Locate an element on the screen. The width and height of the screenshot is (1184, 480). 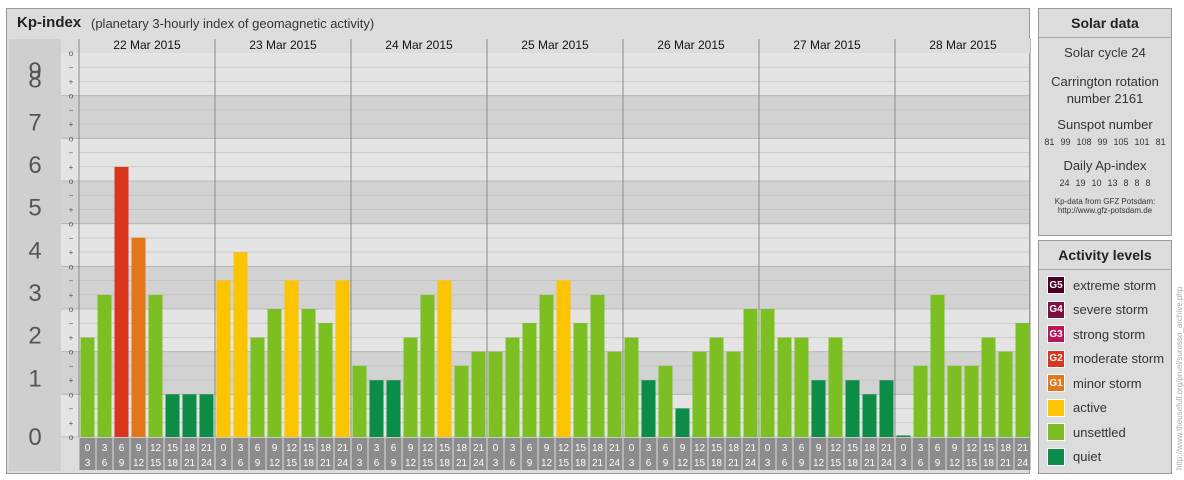
ap-value-5: 8 is located at coordinates (1137, 183).